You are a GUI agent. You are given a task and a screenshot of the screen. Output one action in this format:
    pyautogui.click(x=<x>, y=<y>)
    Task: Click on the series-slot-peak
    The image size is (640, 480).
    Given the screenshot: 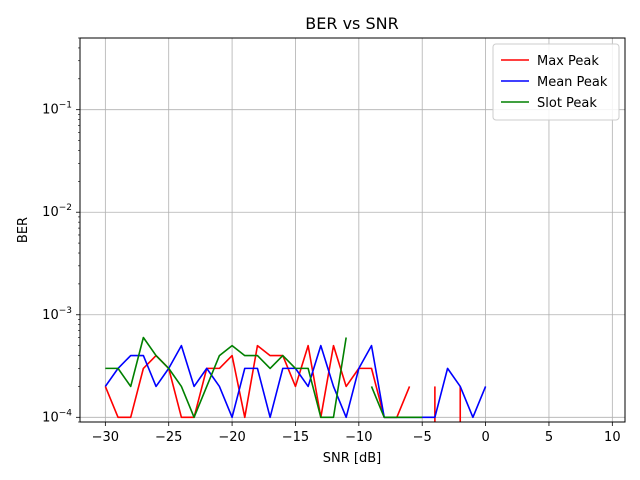 What is the action you would take?
    pyautogui.click(x=264, y=377)
    